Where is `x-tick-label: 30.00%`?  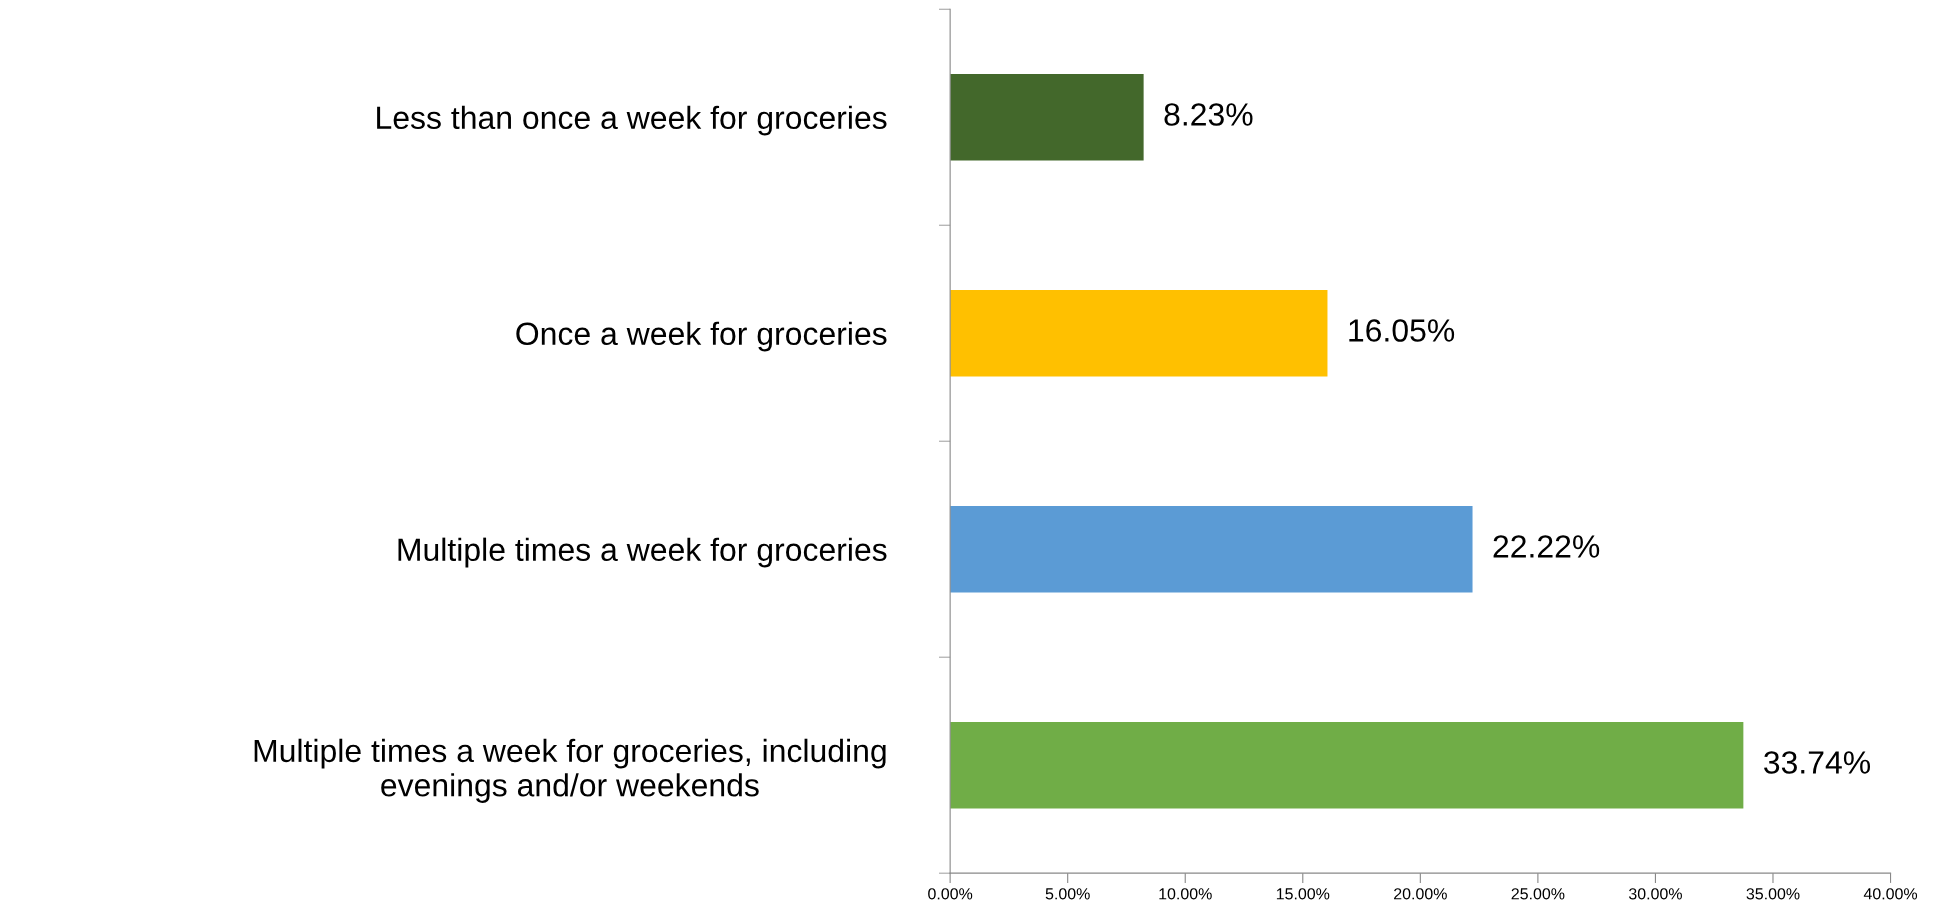 x-tick-label: 30.00% is located at coordinates (1655, 894).